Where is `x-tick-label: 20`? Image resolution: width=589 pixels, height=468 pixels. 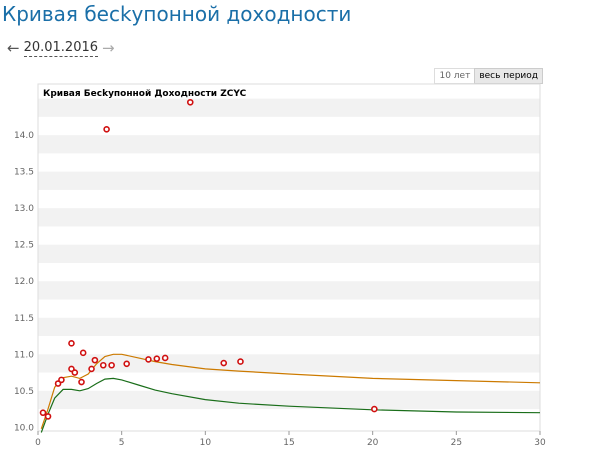 x-tick-label: 20 is located at coordinates (373, 443).